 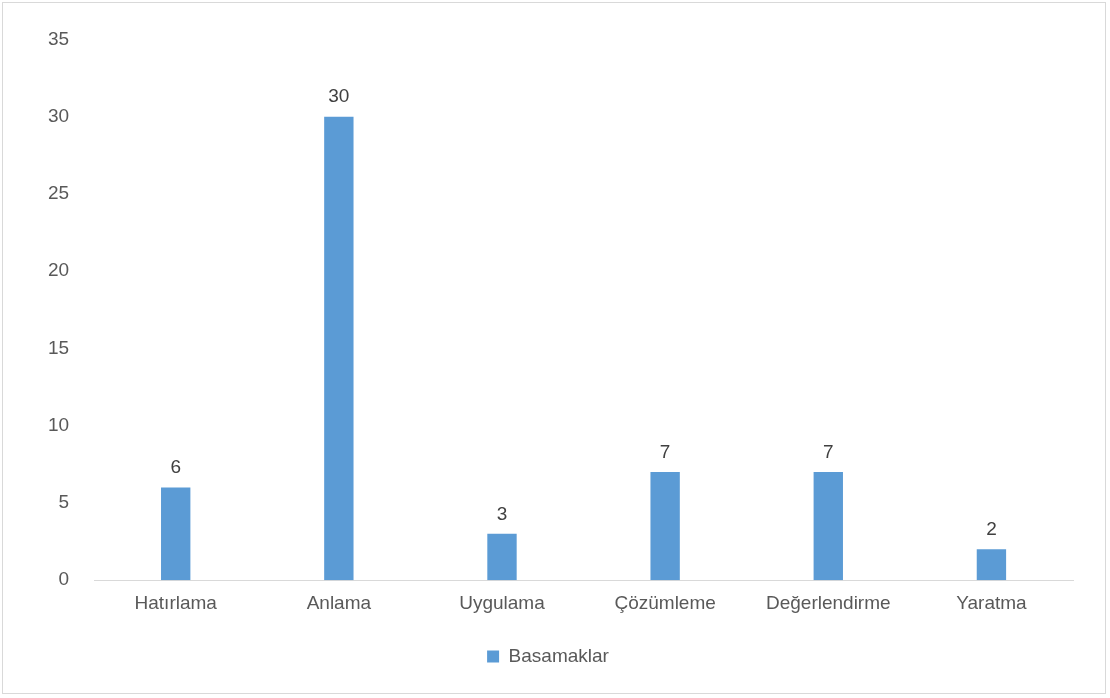 What do you see at coordinates (339, 96) in the screenshot?
I see `data-label: 30` at bounding box center [339, 96].